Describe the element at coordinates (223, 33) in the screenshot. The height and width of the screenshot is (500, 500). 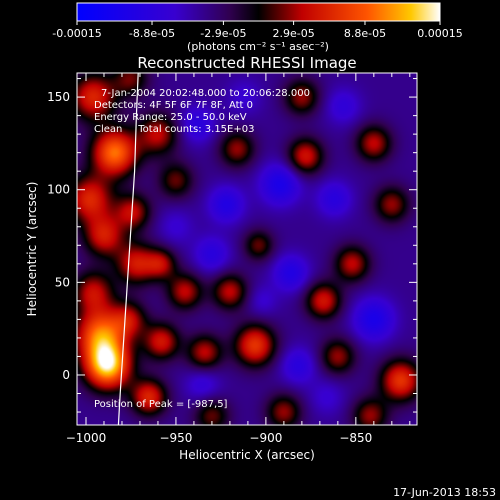
I see `colorbar-tick-label: -2.9e-05` at that location.